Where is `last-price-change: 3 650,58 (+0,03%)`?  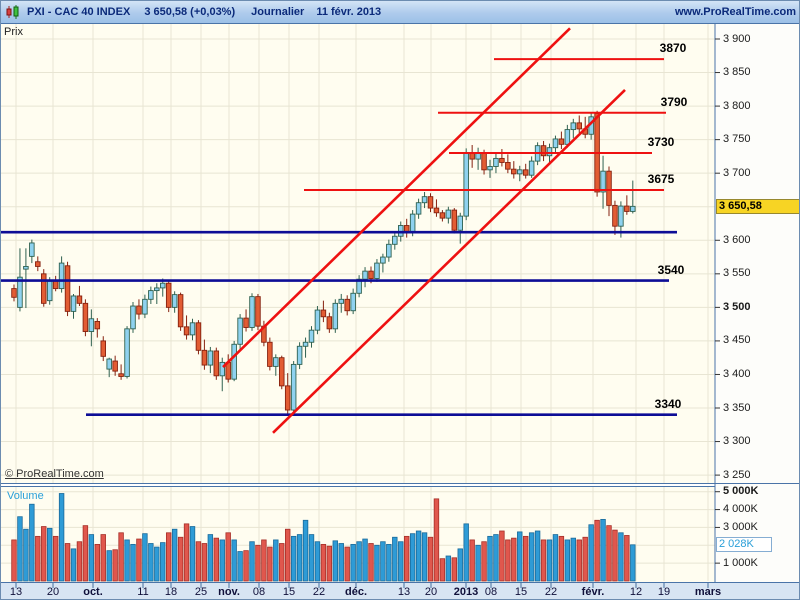
last-price-change: 3 650,58 (+0,03%) is located at coordinates (190, 12).